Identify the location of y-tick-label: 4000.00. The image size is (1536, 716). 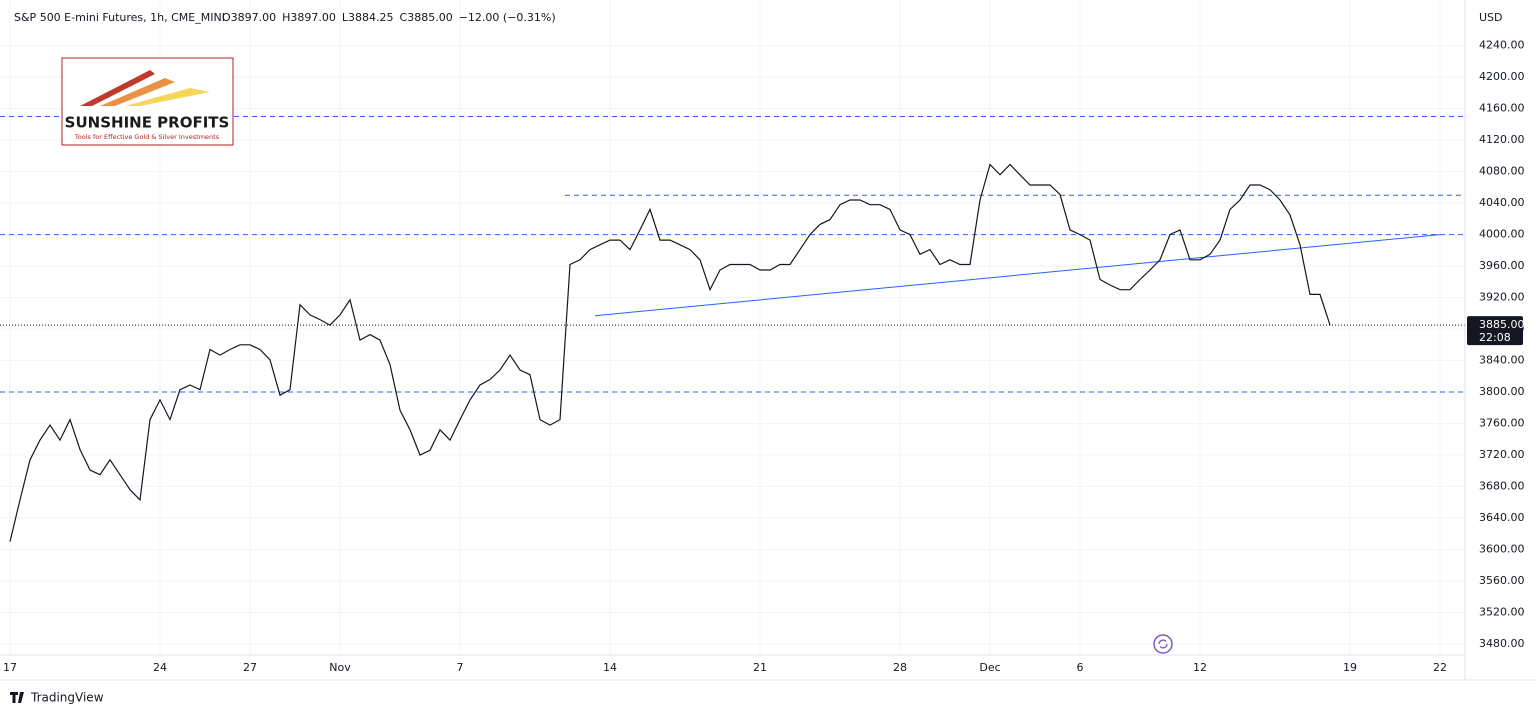
(1502, 234).